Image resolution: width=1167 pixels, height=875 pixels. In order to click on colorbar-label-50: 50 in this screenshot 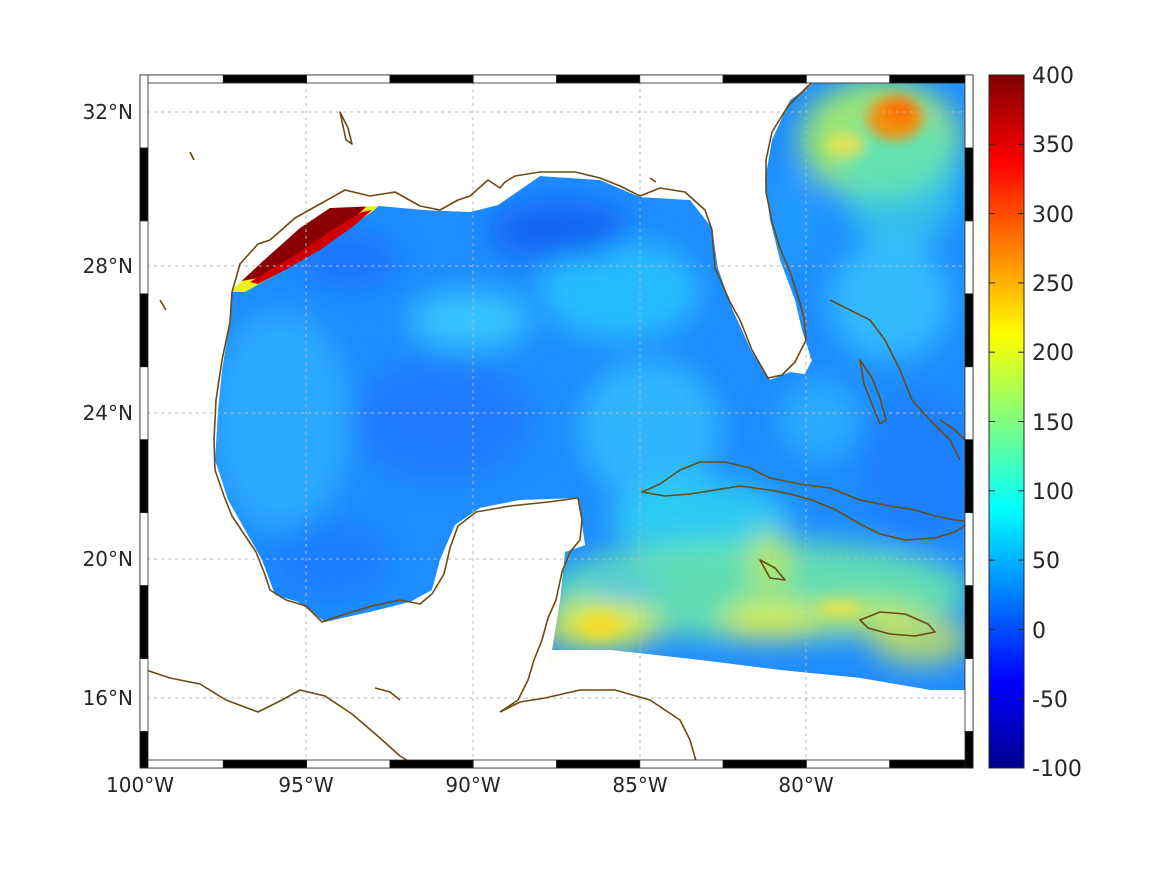, I will do `click(1046, 561)`.